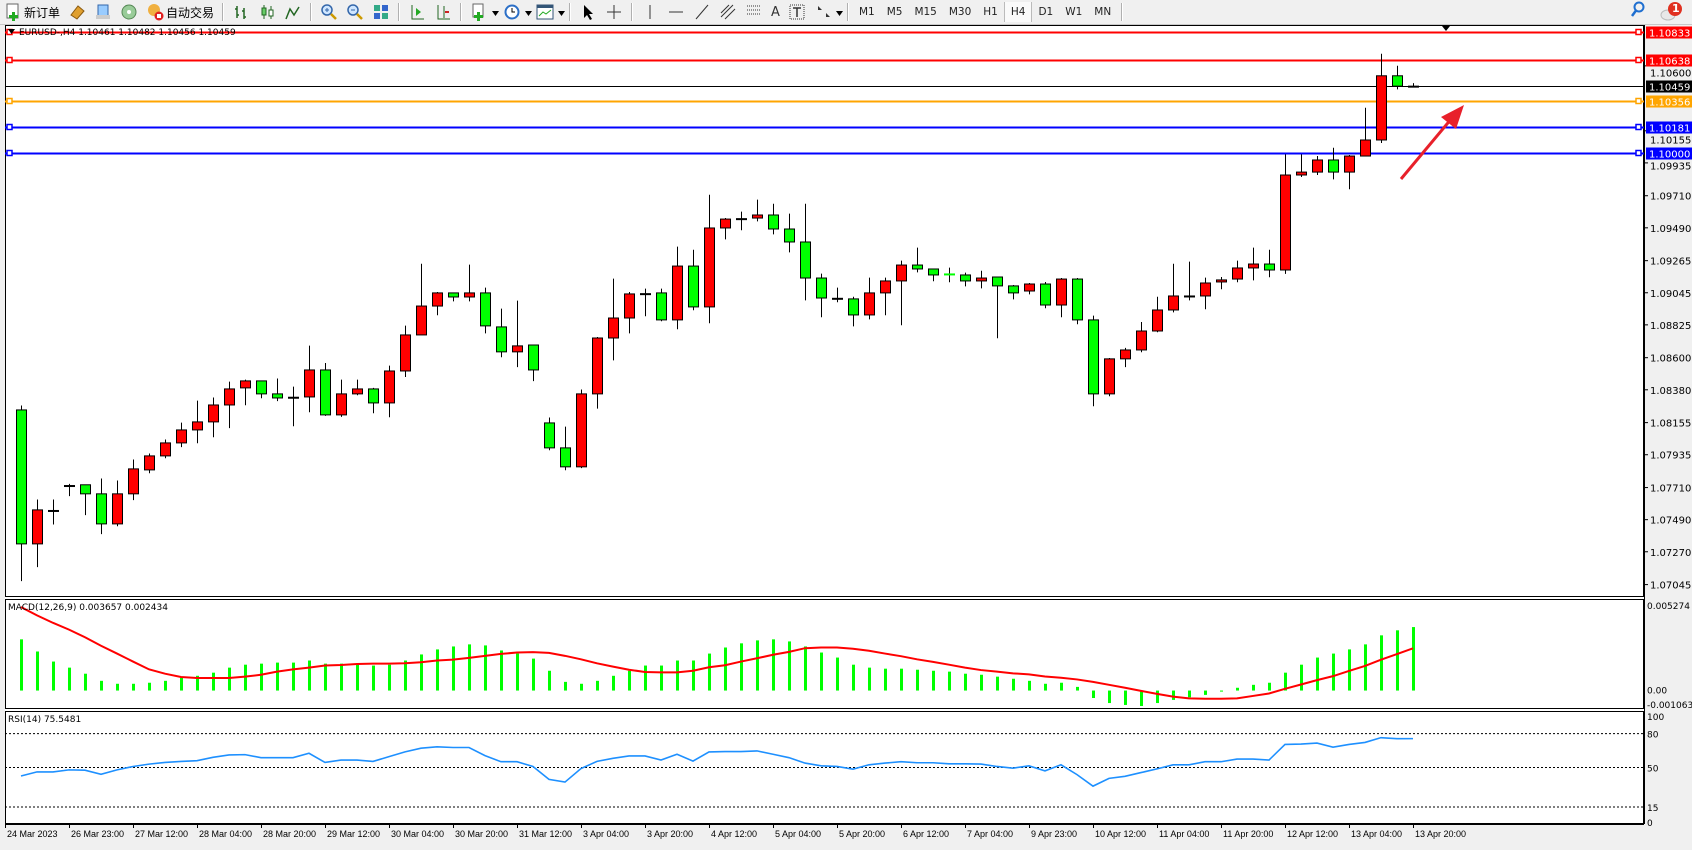 Image resolution: width=1692 pixels, height=850 pixels. Describe the element at coordinates (479, 12) in the screenshot. I see `indicators-button` at that location.